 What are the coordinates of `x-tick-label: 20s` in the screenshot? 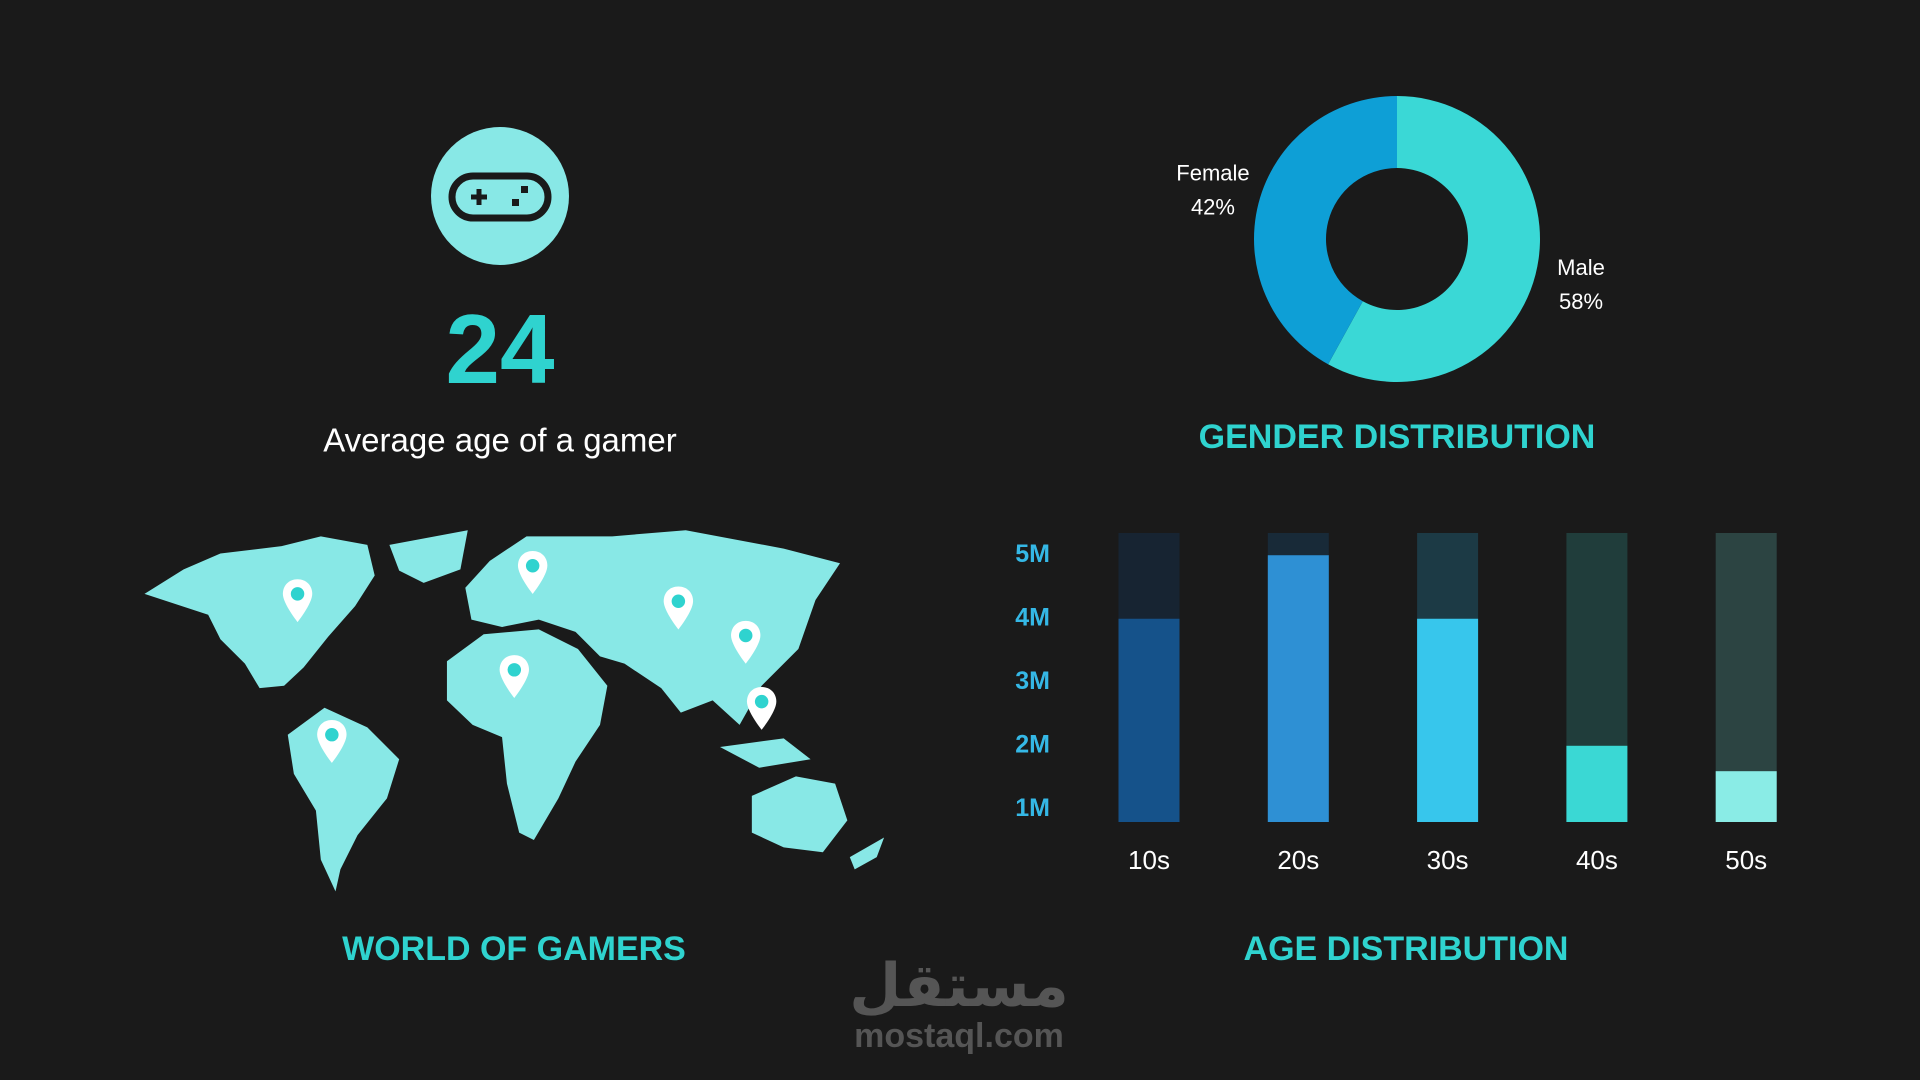 It's located at (1298, 860).